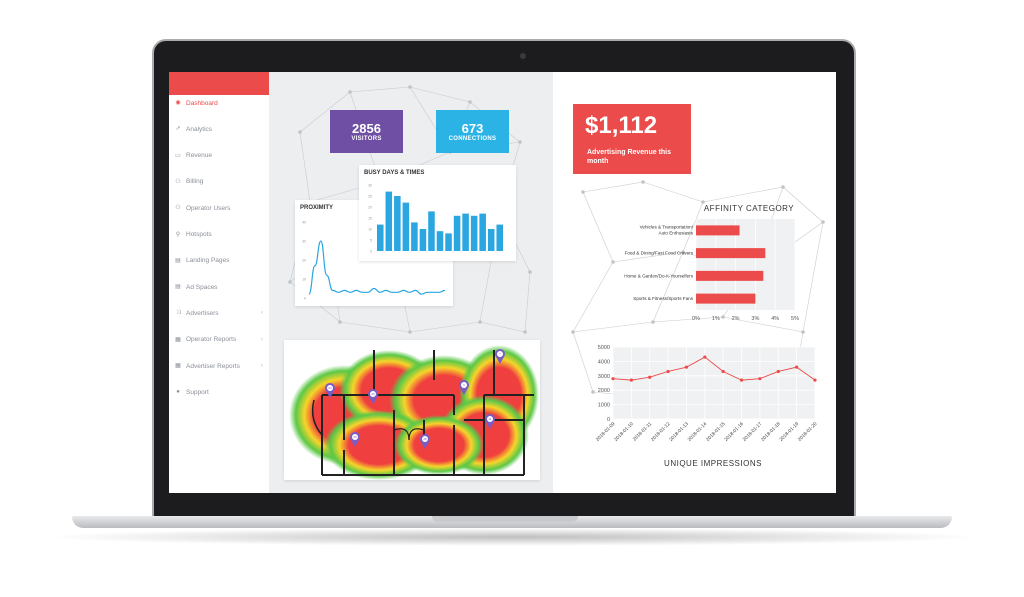 The image size is (1024, 597). I want to click on heatmap-chart: 23 25 26 28 9 11 7, so click(414, 412).